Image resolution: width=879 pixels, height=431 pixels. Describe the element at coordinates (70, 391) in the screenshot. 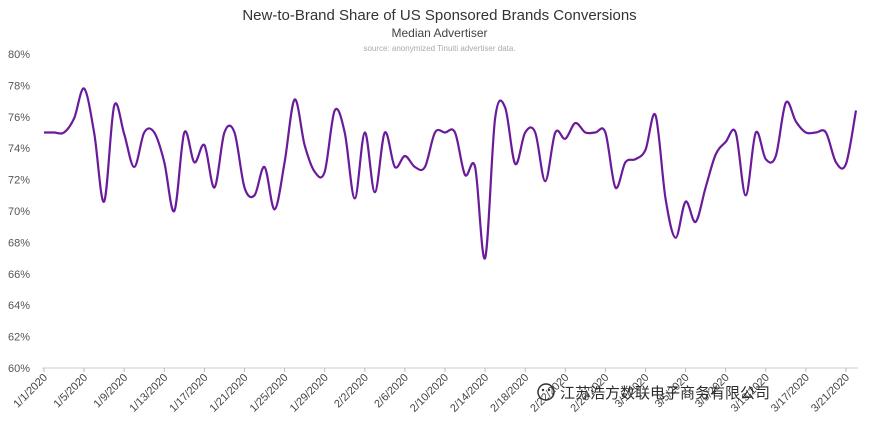

I see `x-tick-label: 1/5/2020` at that location.